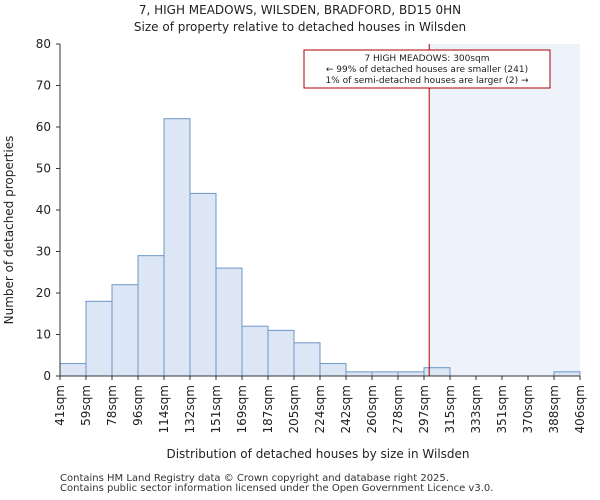 The width and height of the screenshot is (600, 500). What do you see at coordinates (502, 409) in the screenshot?
I see `x-tick-label: 351sqm` at bounding box center [502, 409].